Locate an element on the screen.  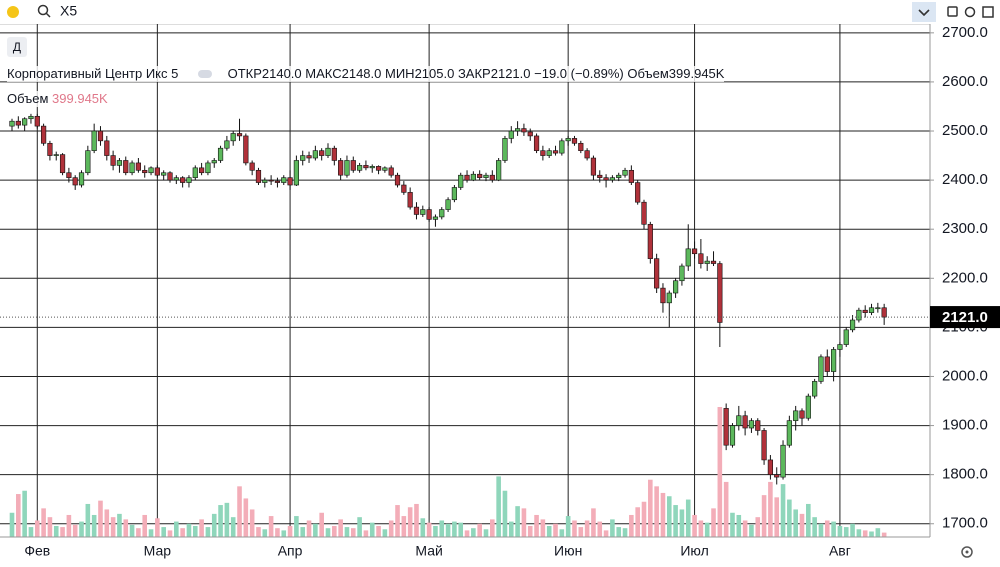
volume-value: 399.945K is located at coordinates (696, 73).